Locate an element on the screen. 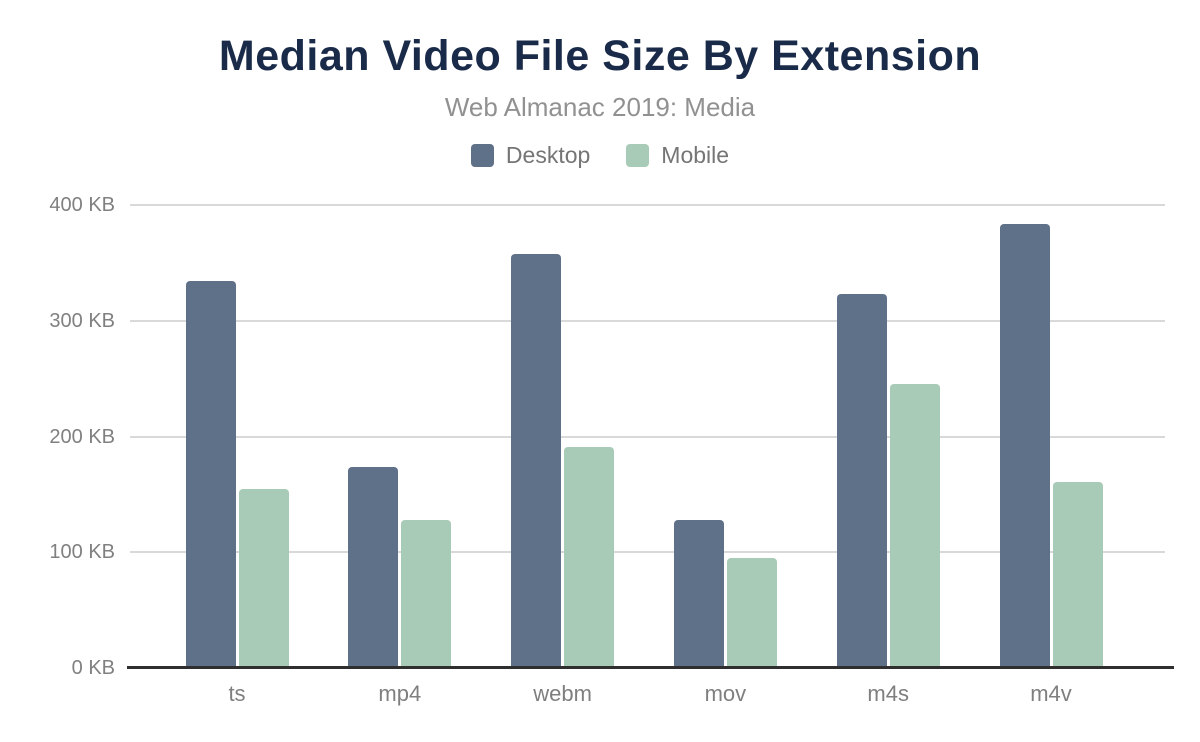  bar-mobile-webm is located at coordinates (589, 557).